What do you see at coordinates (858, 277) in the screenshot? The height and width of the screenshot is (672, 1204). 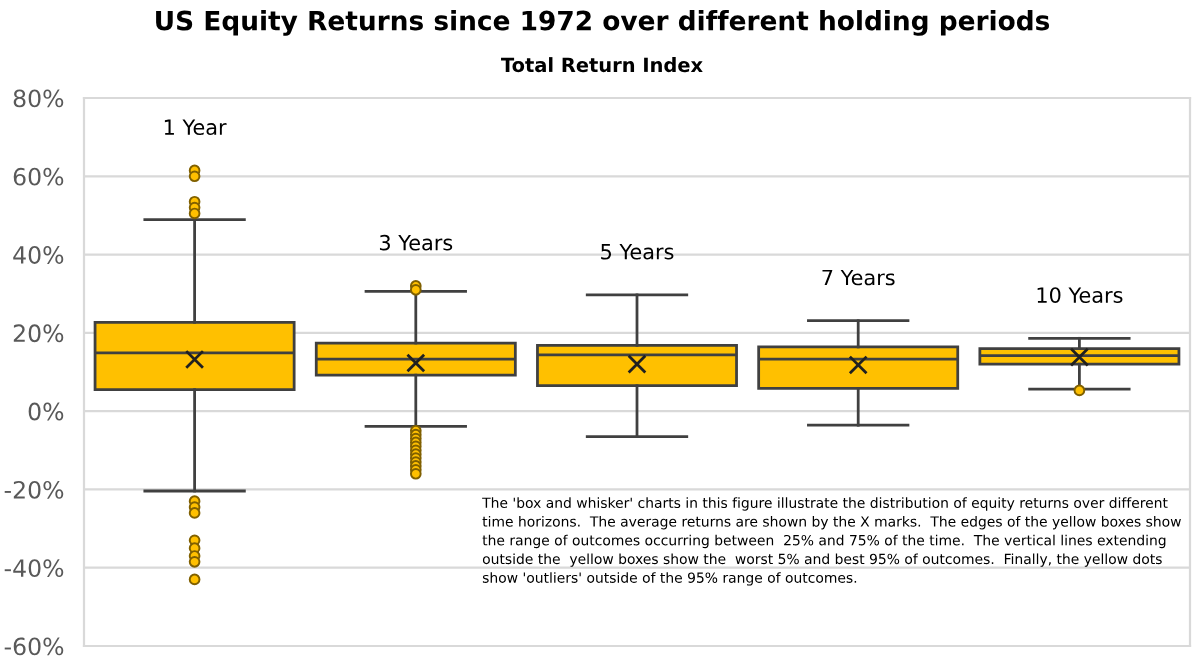 I see `x-tick-label: 7 Years` at bounding box center [858, 277].